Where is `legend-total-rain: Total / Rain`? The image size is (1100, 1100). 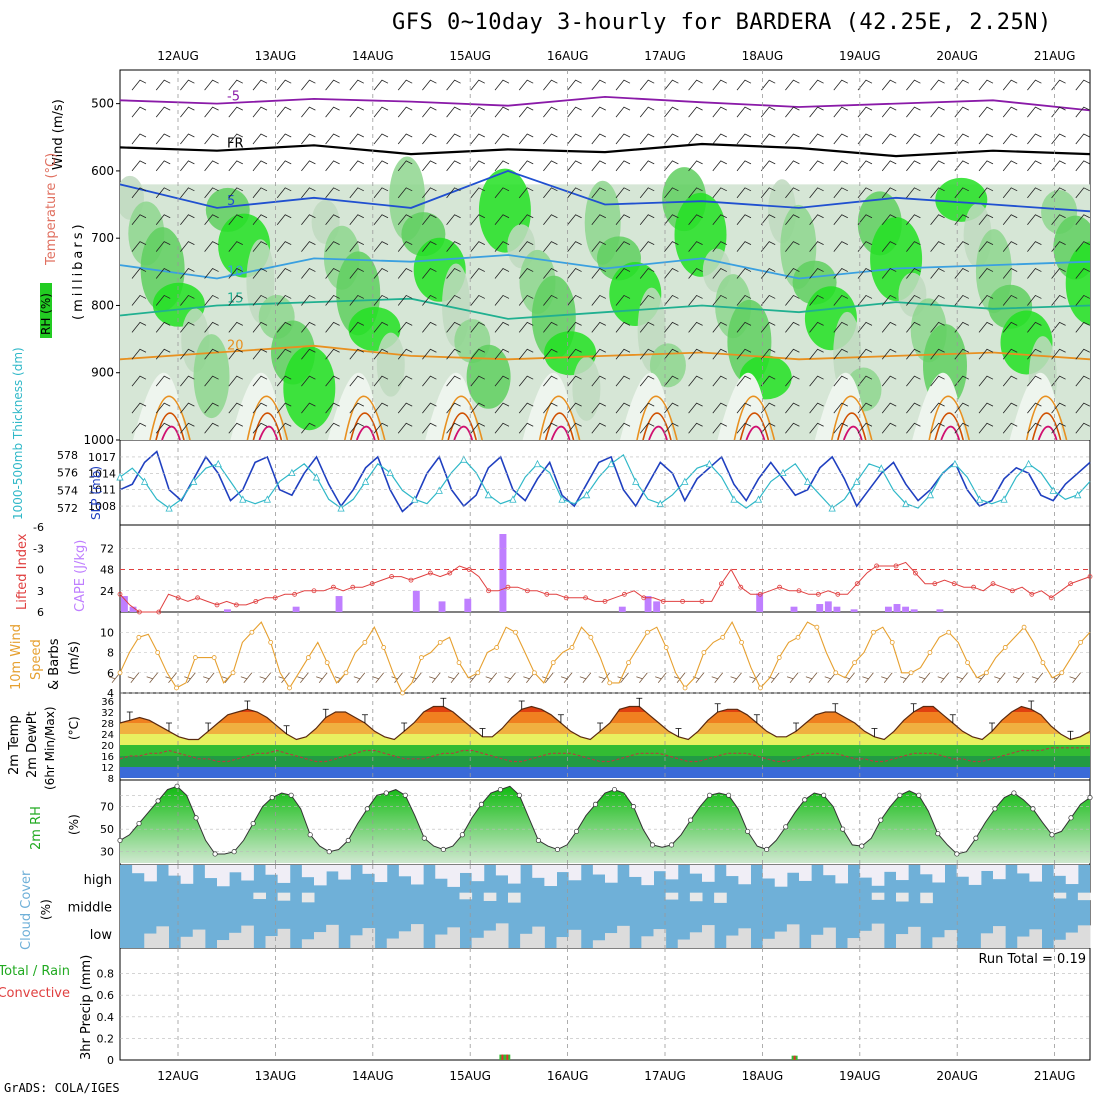 legend-total-rain: Total / Rain is located at coordinates (35, 971).